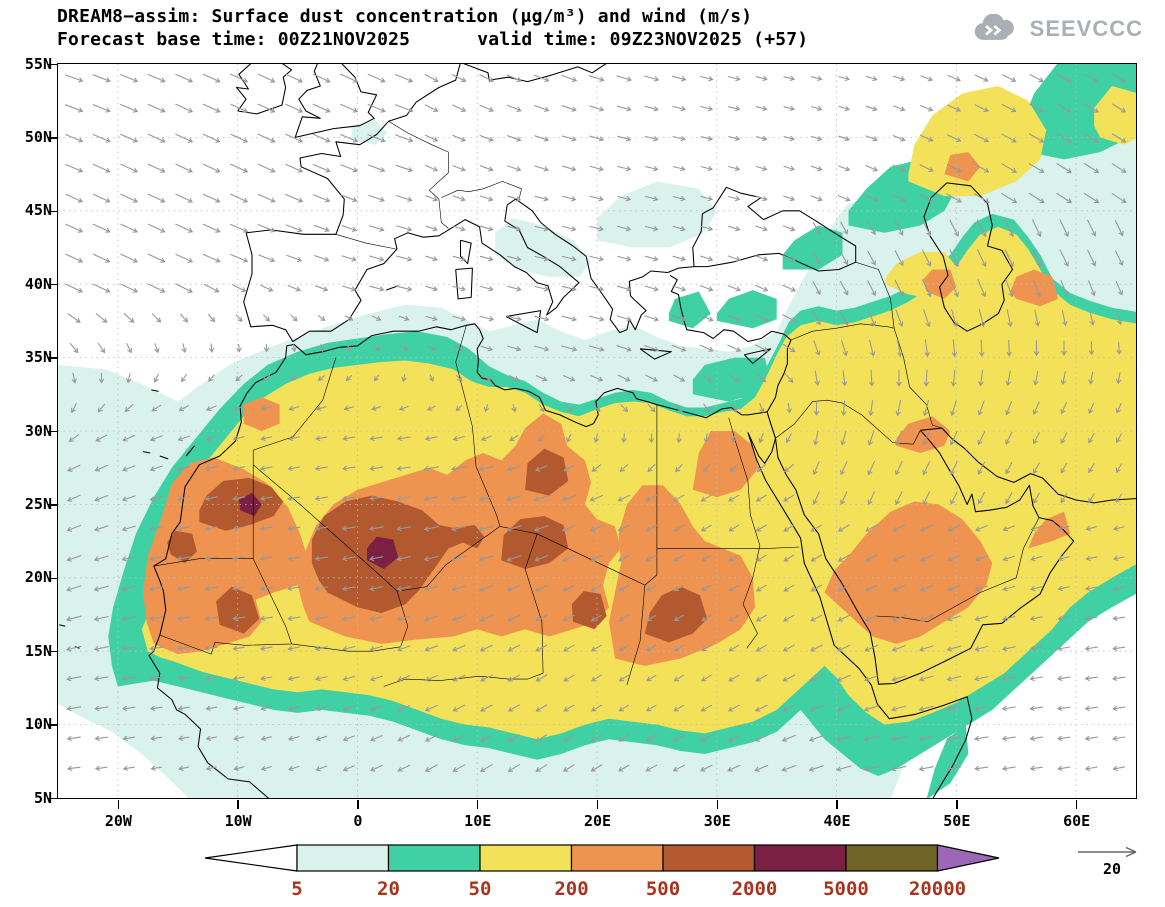  Describe the element at coordinates (480, 889) in the screenshot. I see `colorbar-label: 50` at that location.